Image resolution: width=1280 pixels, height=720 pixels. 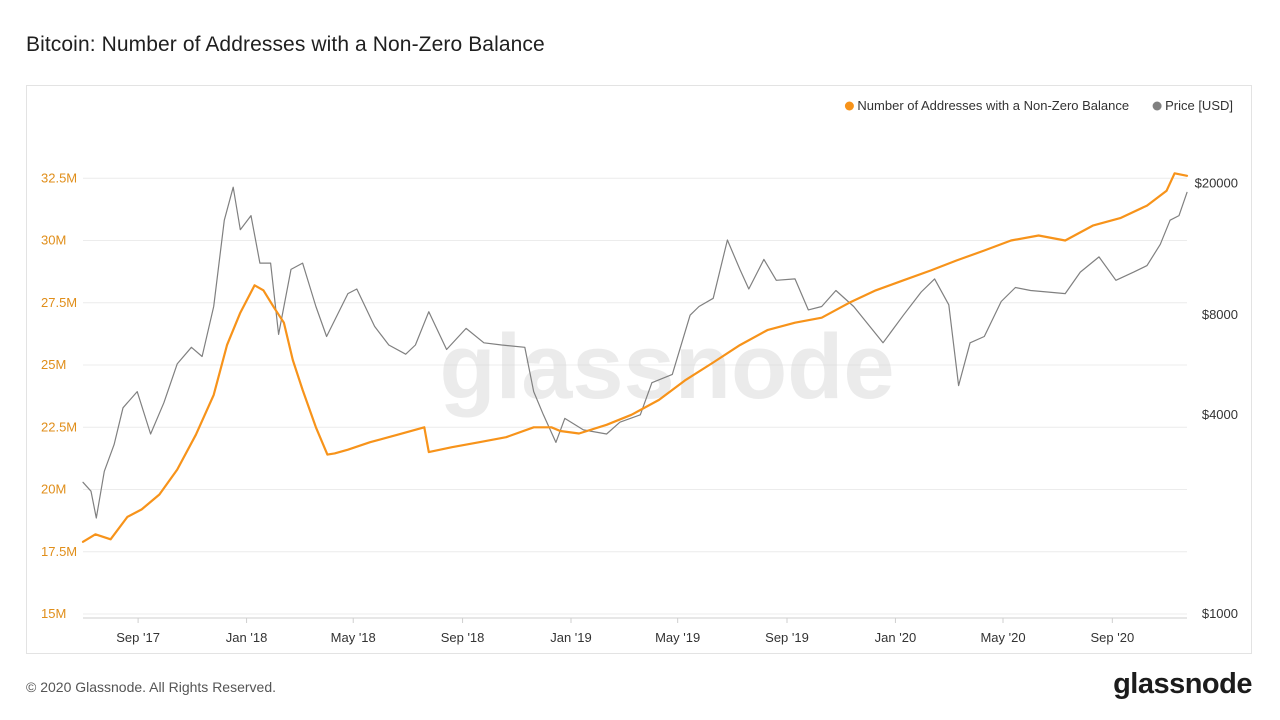 What do you see at coordinates (849, 106) in the screenshot?
I see `legend-dot-addresses` at bounding box center [849, 106].